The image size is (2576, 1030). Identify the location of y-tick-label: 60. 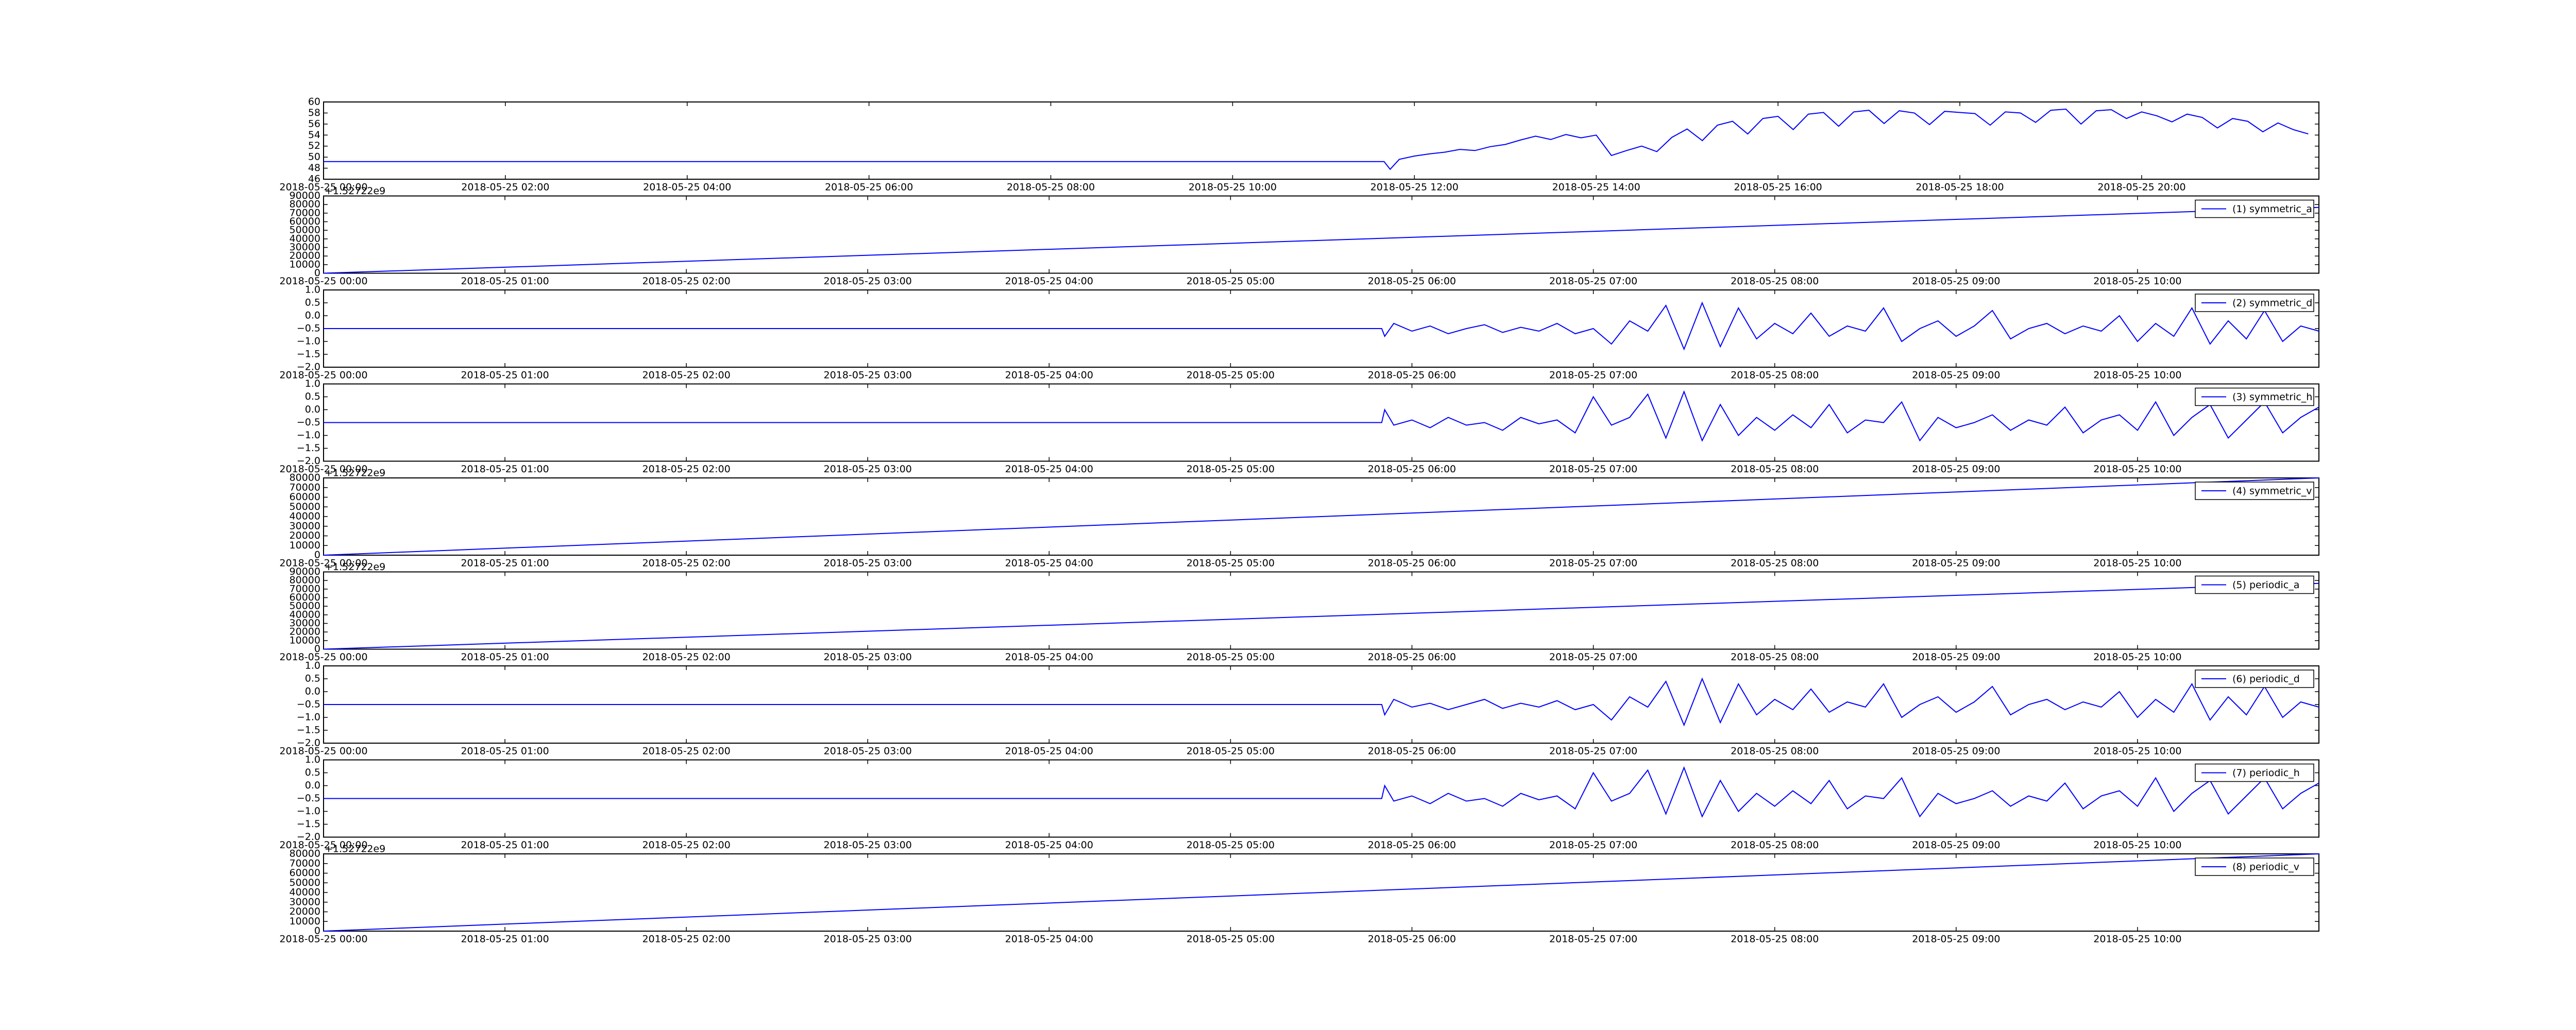
(314, 102).